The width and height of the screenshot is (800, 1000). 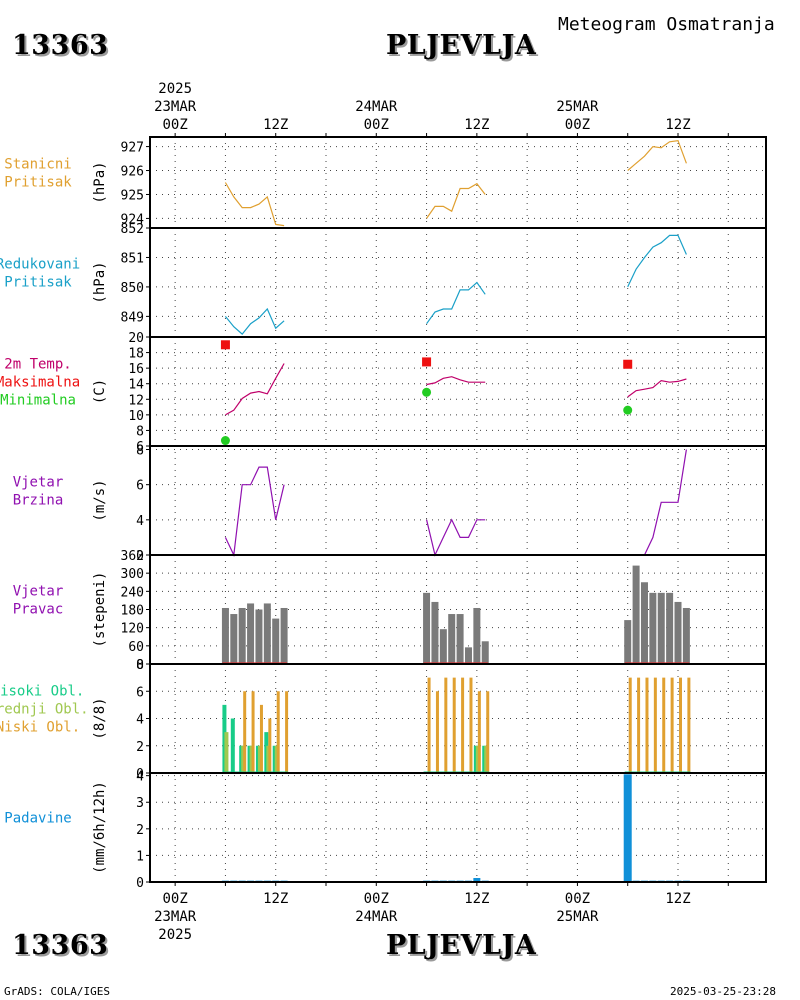 I want to click on precipitation-ytick-label: 0, so click(x=140, y=883).